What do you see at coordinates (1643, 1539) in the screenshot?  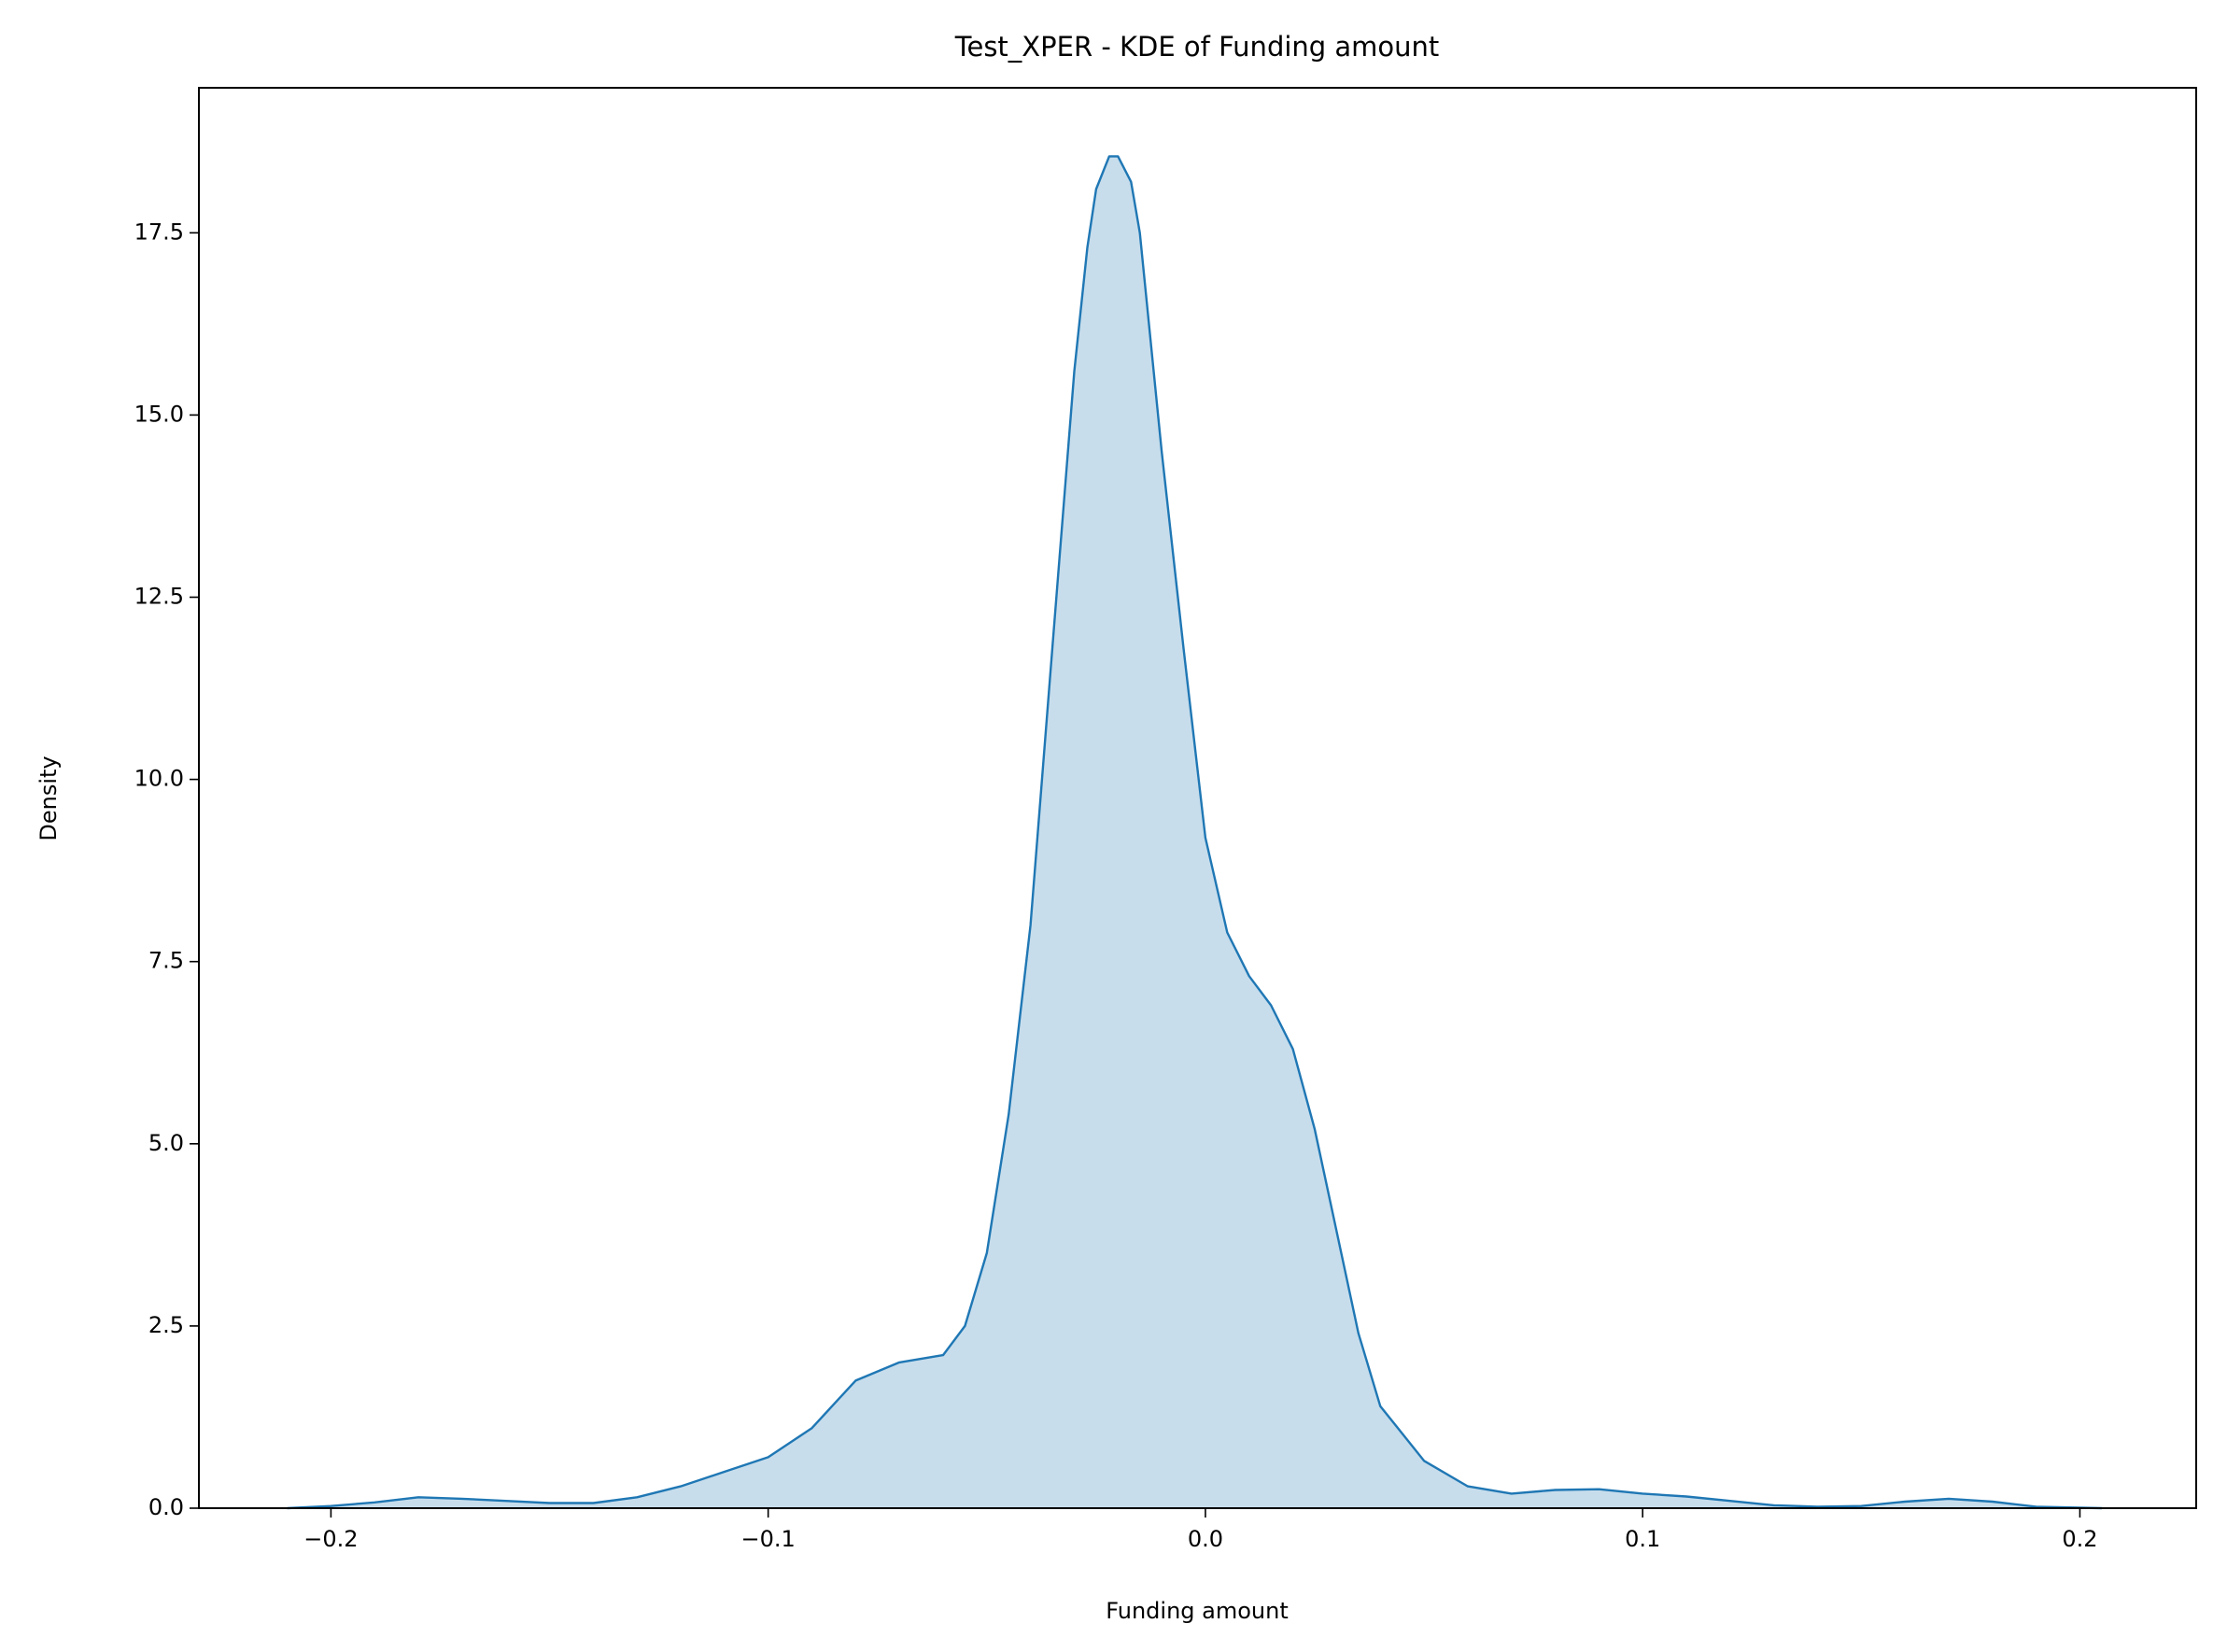 I see `x-tick-label: 0.1` at bounding box center [1643, 1539].